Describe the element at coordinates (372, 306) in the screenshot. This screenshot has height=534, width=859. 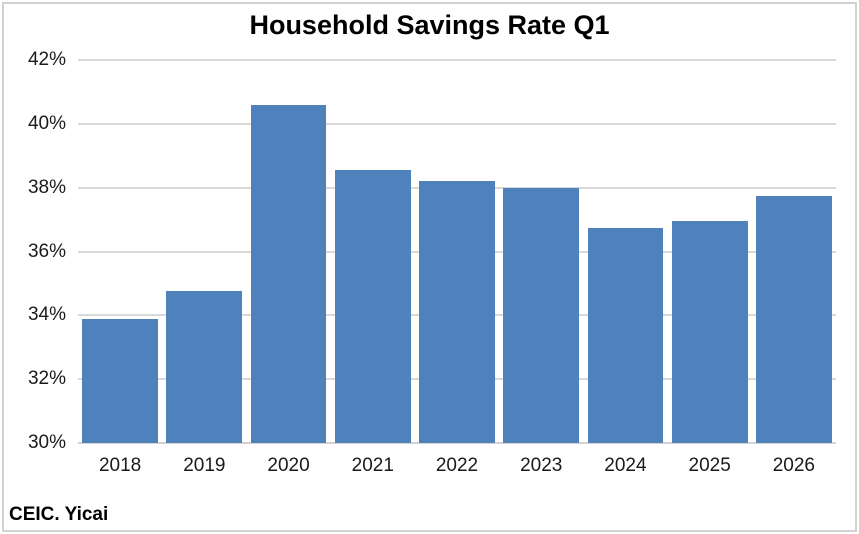
I see `bar-2021` at that location.